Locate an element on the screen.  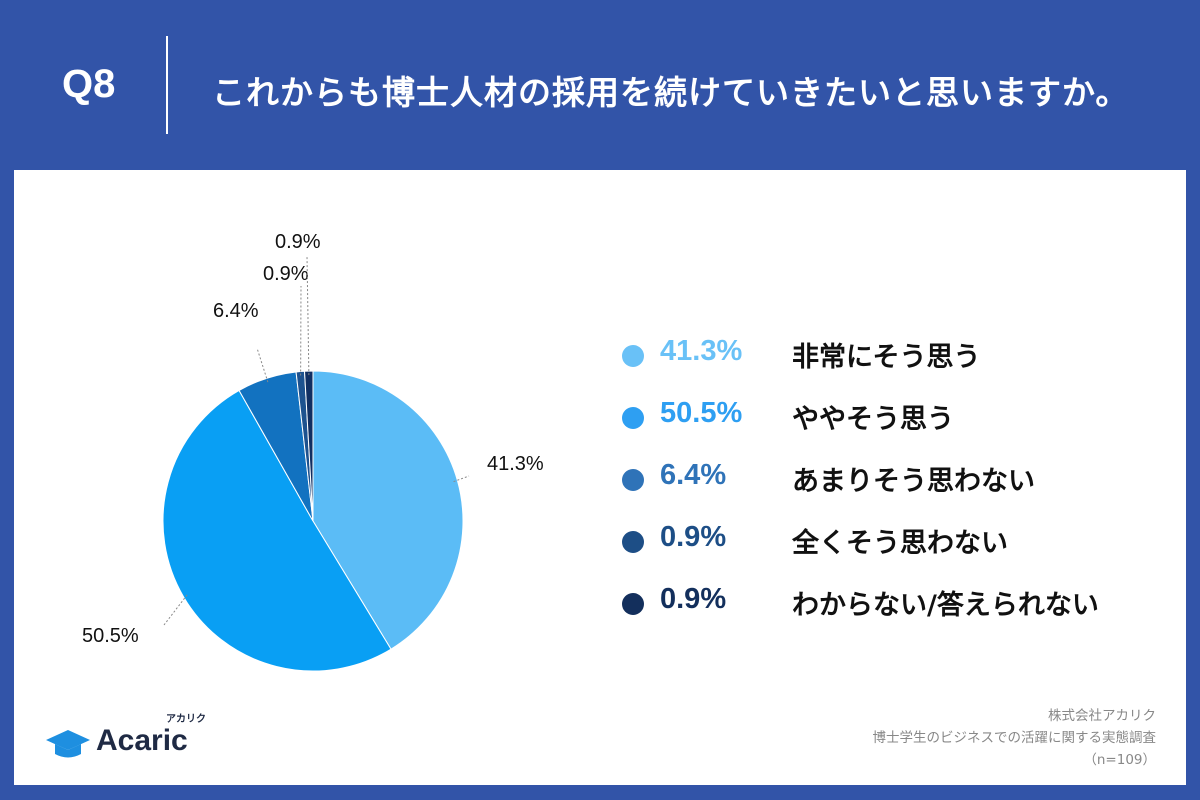
acaric-logo: アカリク Acaric is located at coordinates (144, 738).